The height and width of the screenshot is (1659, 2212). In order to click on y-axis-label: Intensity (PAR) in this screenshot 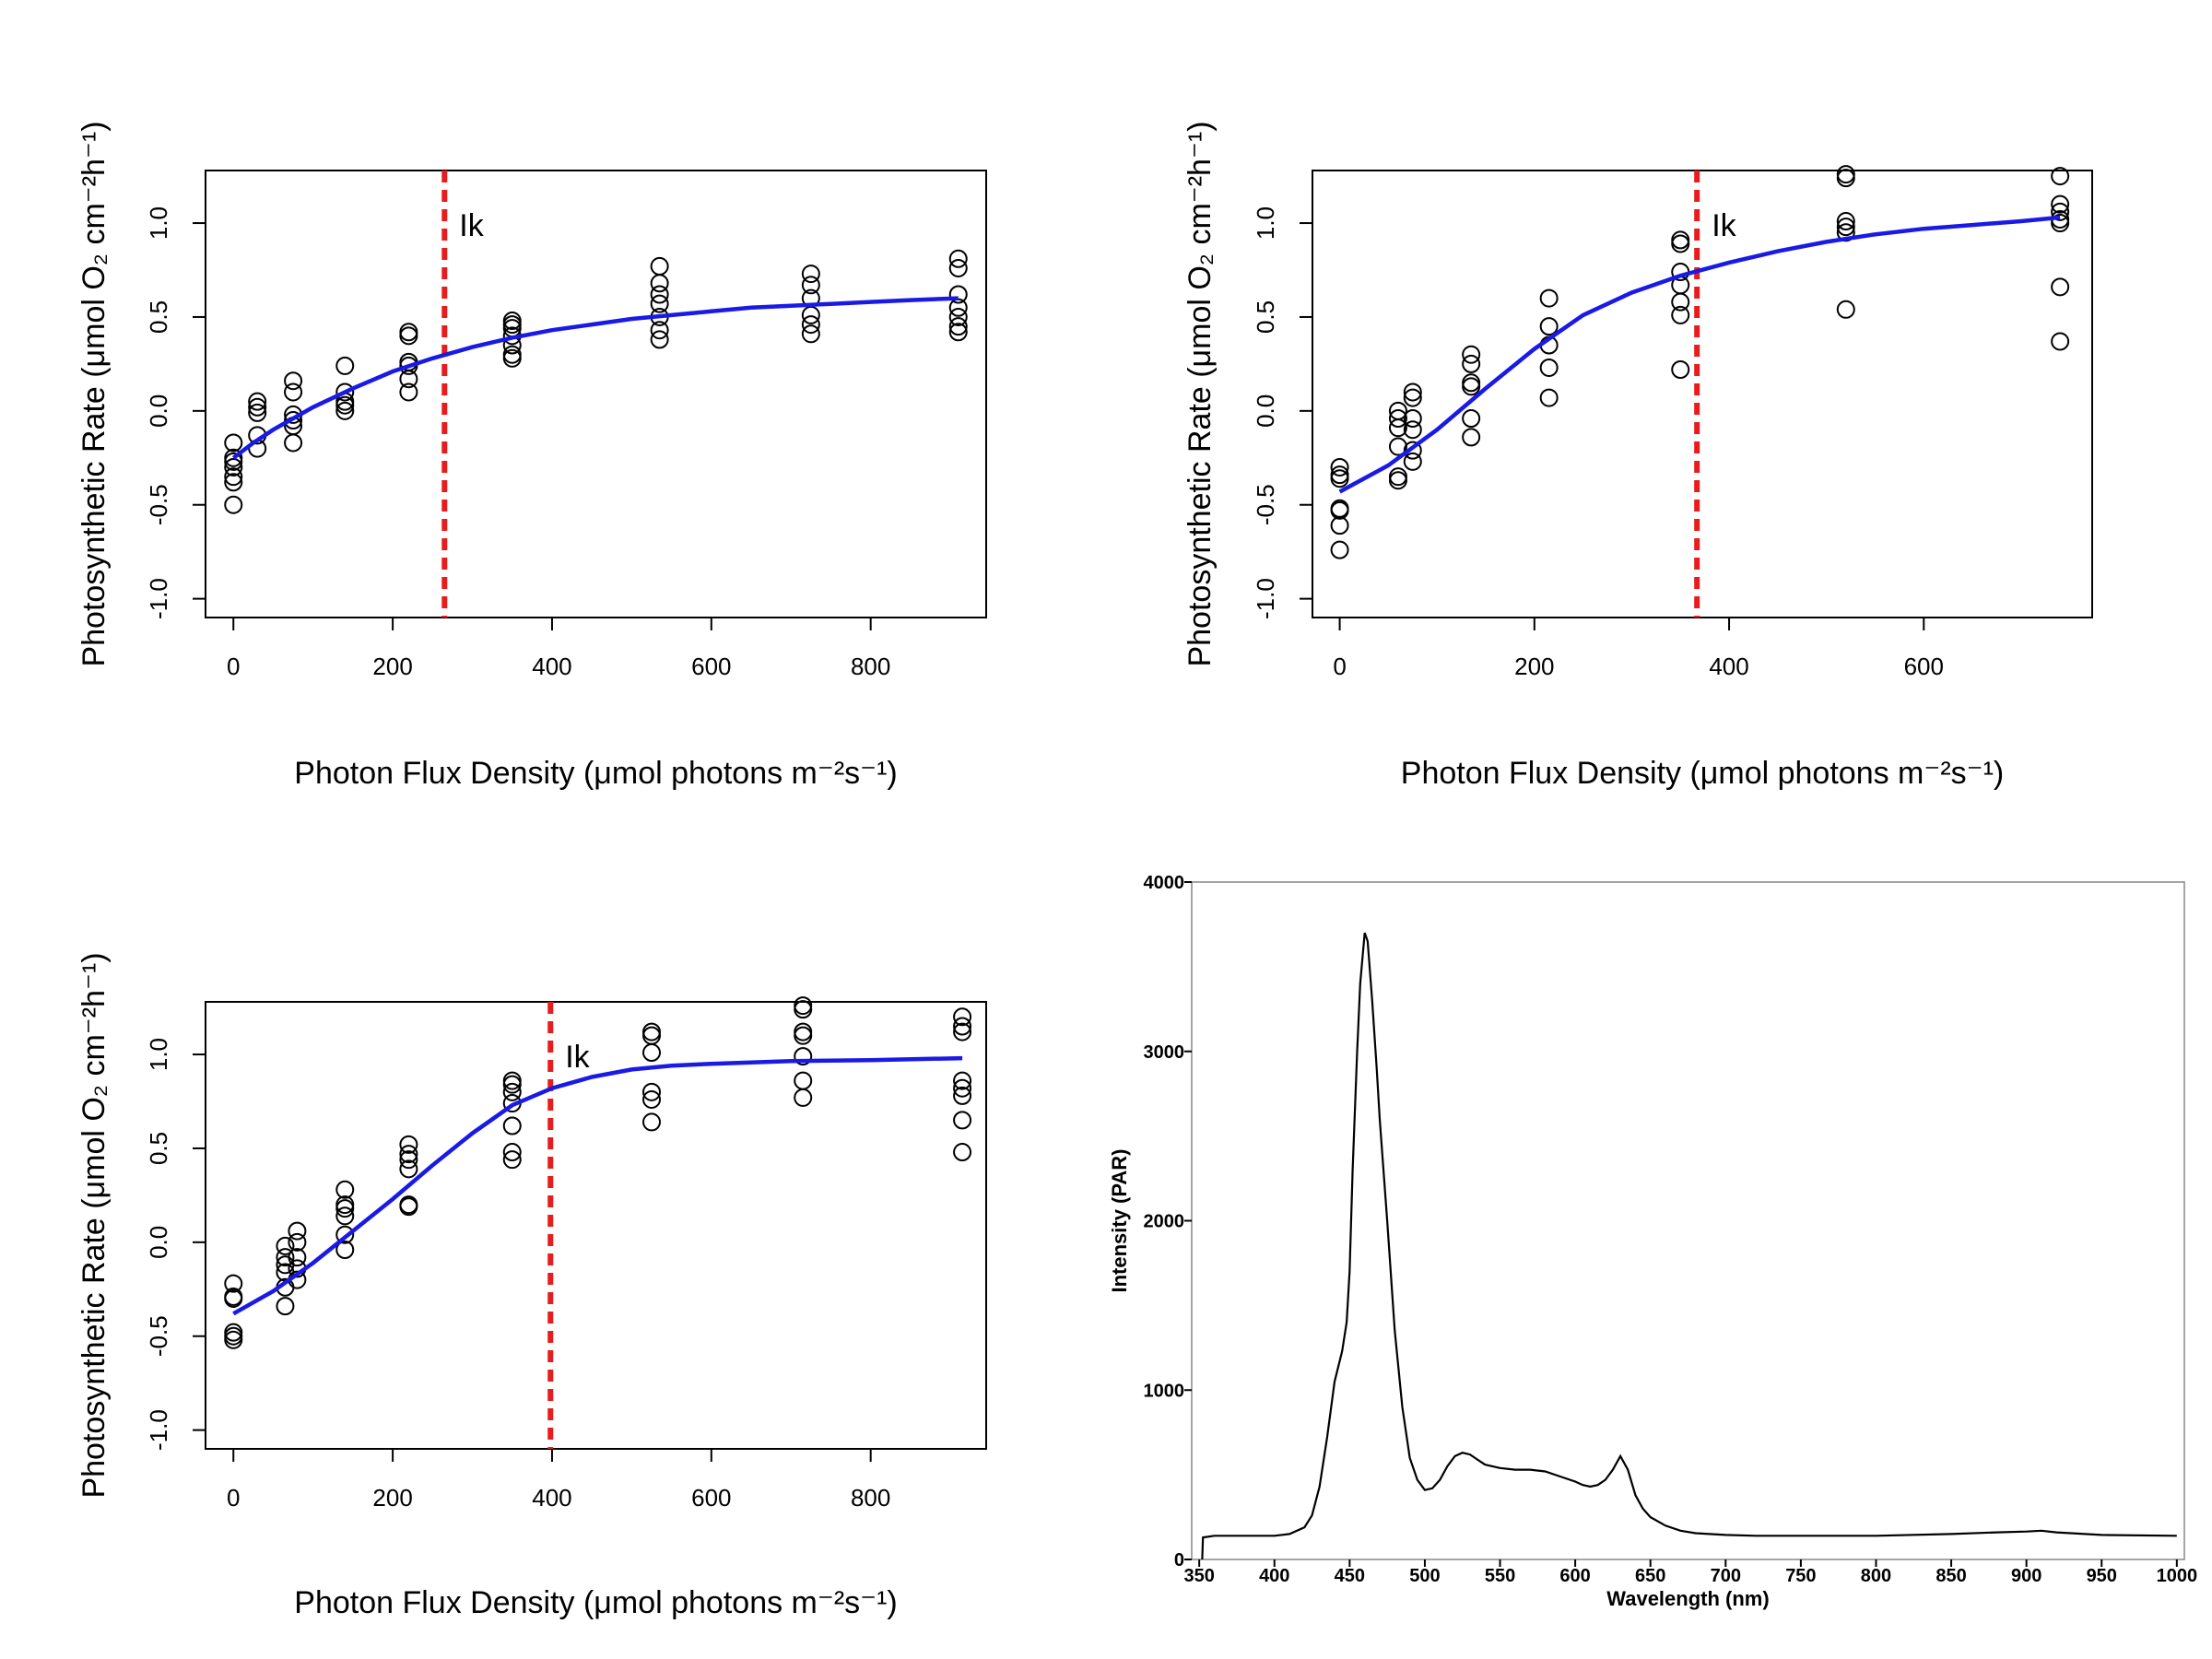, I will do `click(1119, 1220)`.